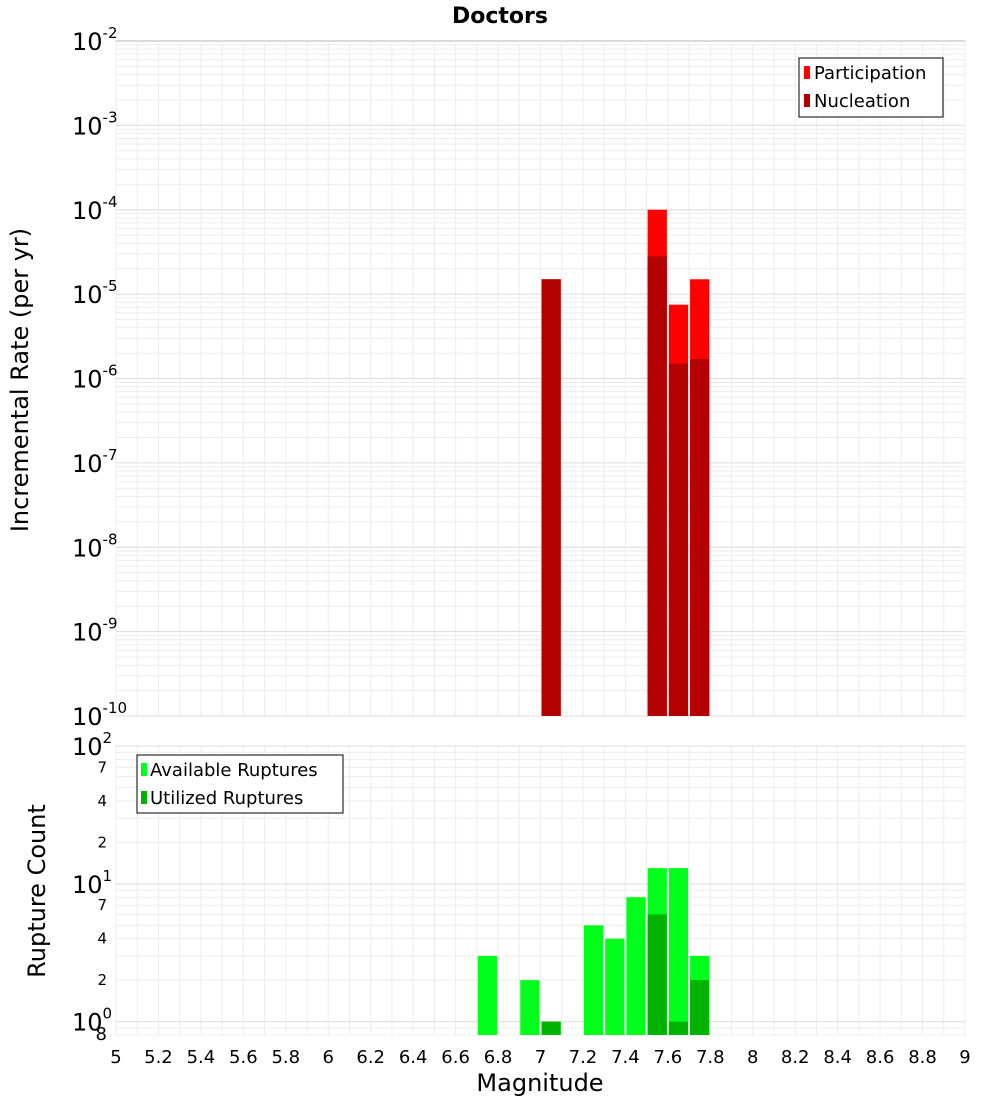  I want to click on magnitude-tick-label: 8.4, so click(837, 1057).